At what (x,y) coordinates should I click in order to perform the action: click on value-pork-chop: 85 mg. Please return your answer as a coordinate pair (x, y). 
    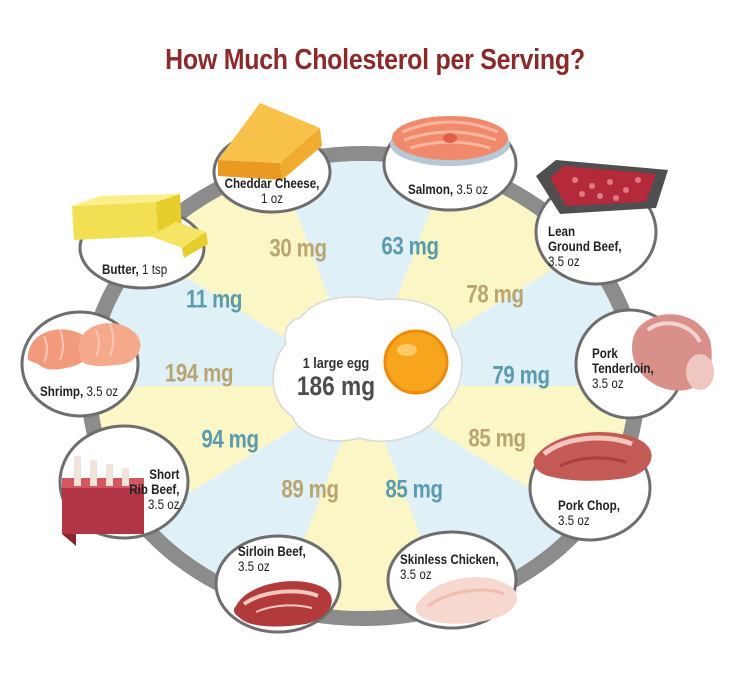
    Looking at the image, I should click on (497, 438).